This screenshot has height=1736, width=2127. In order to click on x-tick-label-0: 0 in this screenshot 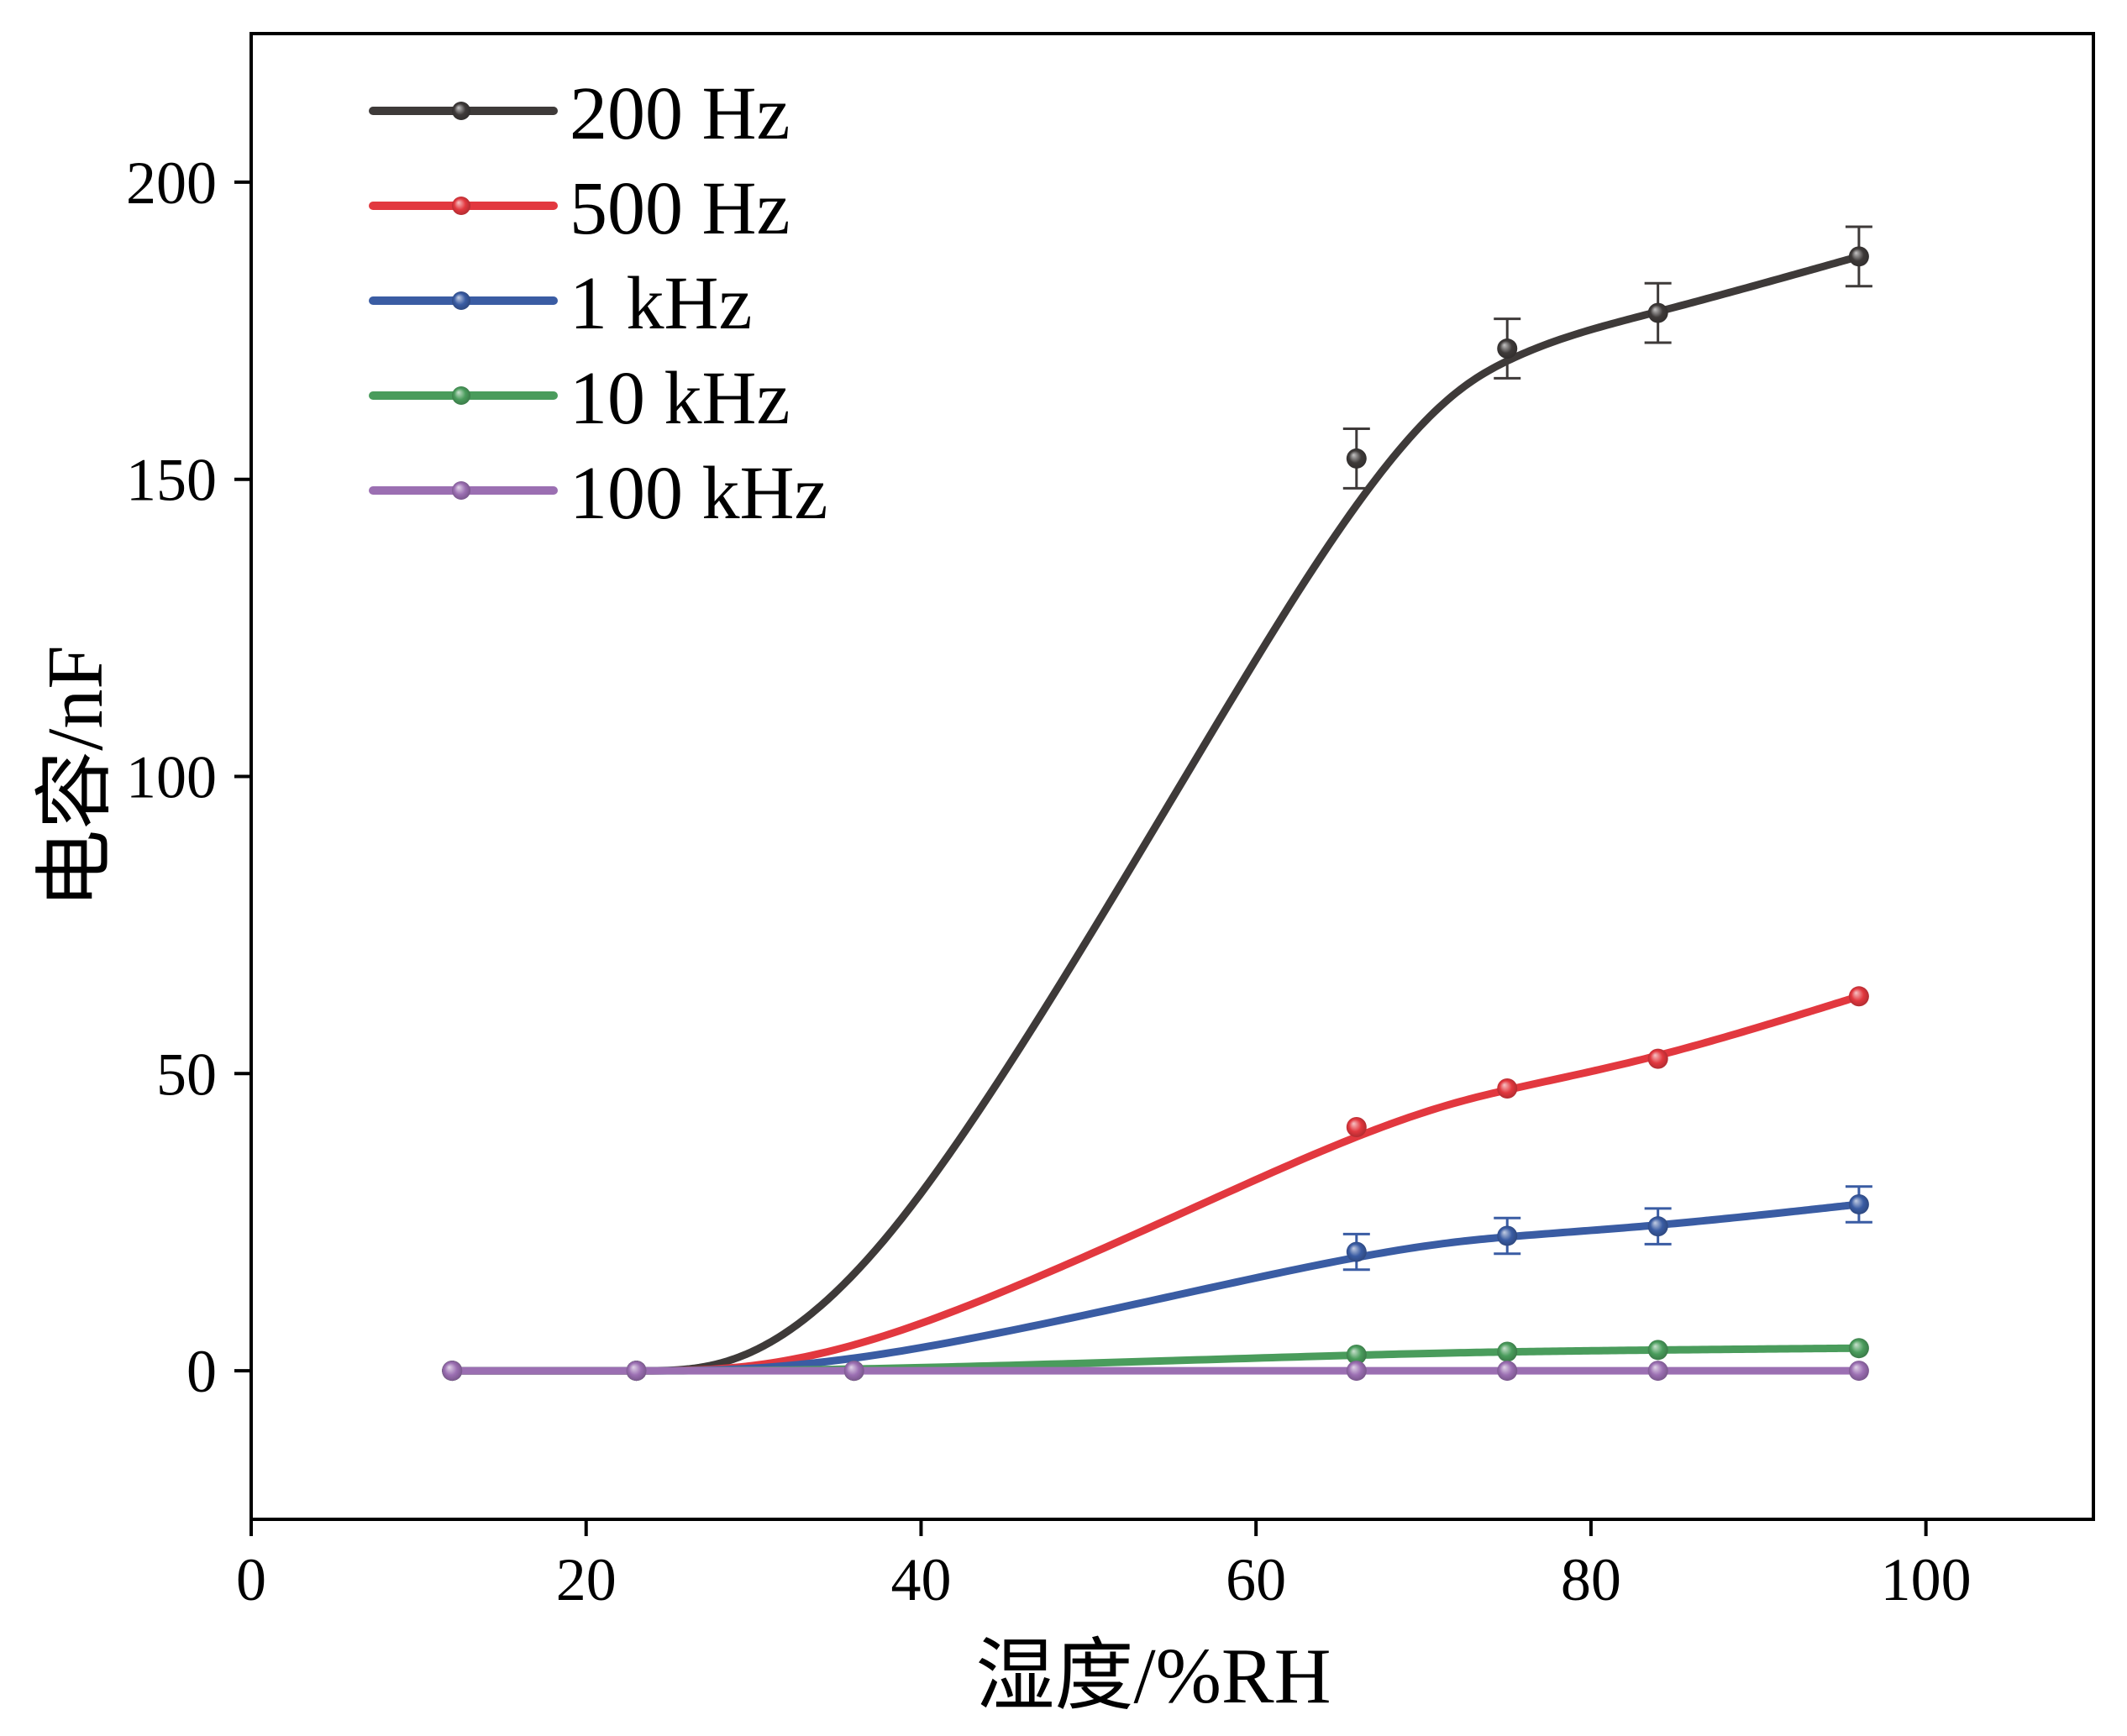, I will do `click(251, 1579)`.